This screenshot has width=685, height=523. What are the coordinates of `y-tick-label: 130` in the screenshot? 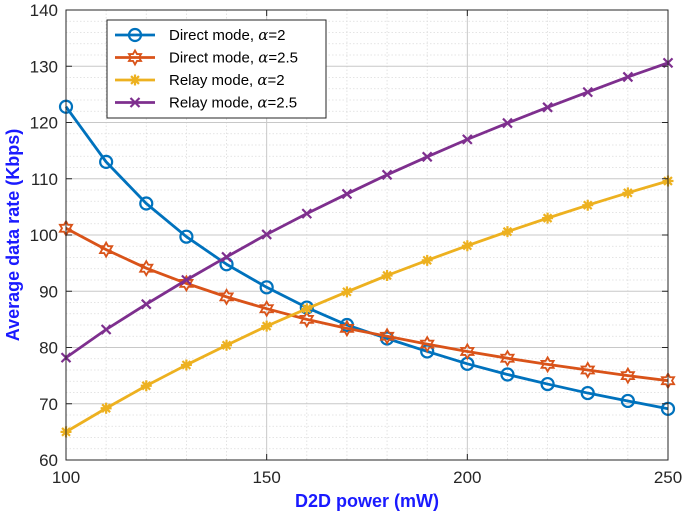 It's located at (44, 66).